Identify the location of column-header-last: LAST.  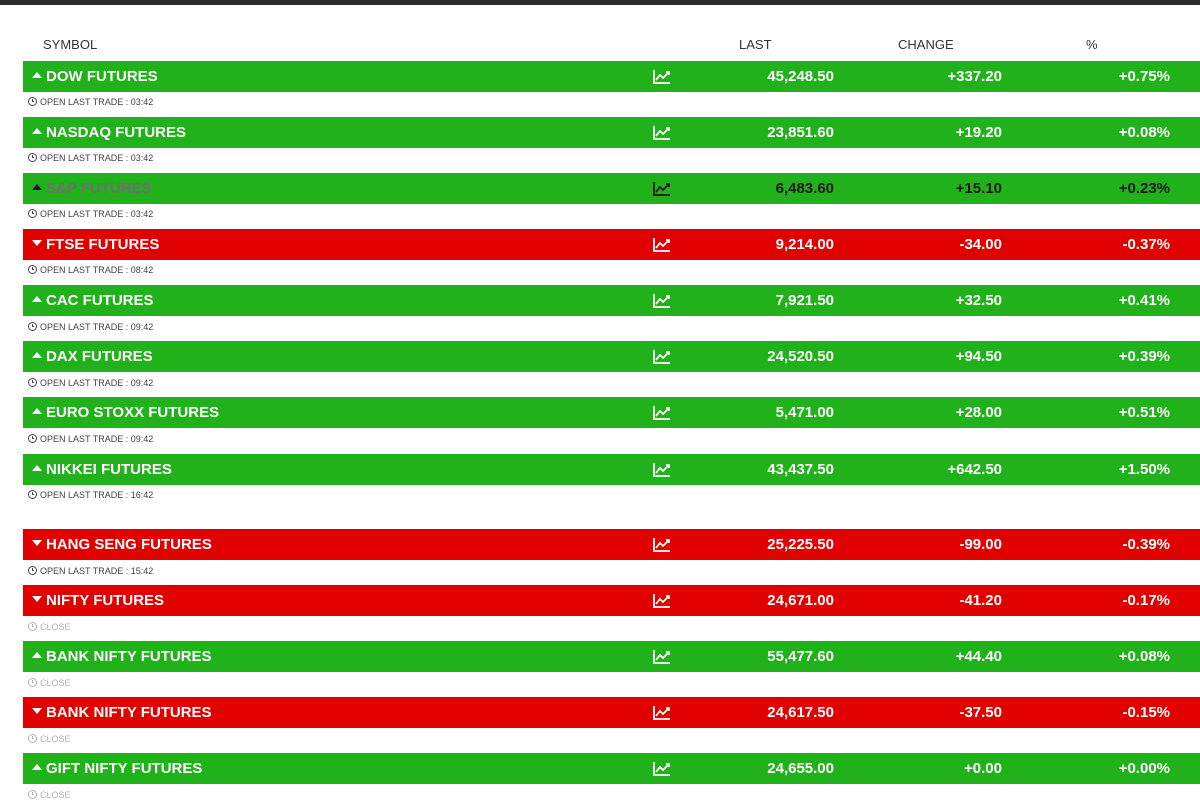
(755, 44).